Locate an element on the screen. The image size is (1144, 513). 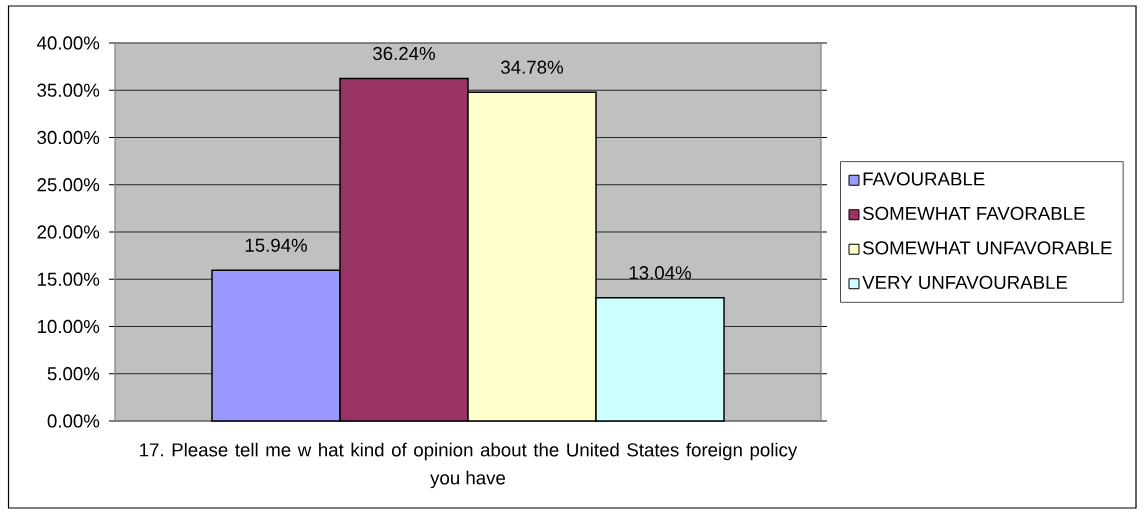
data-label: 34.78% is located at coordinates (532, 67).